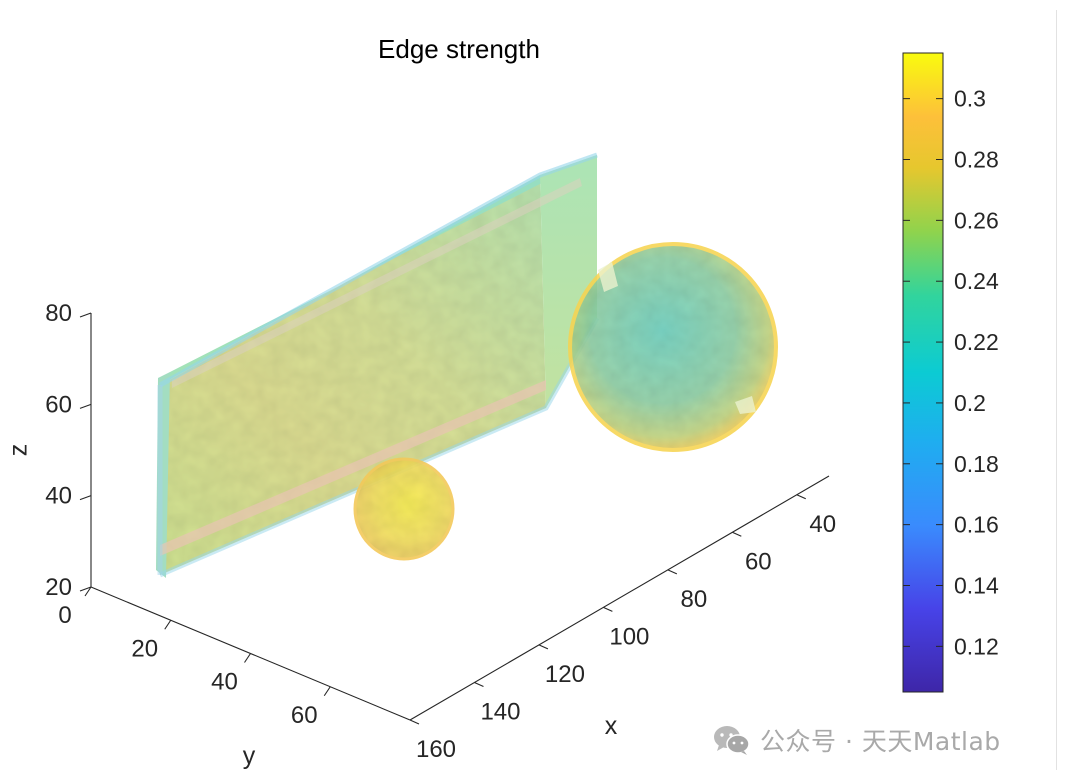 The width and height of the screenshot is (1090, 781). What do you see at coordinates (58, 587) in the screenshot?
I see `z-tick-label: 20` at bounding box center [58, 587].